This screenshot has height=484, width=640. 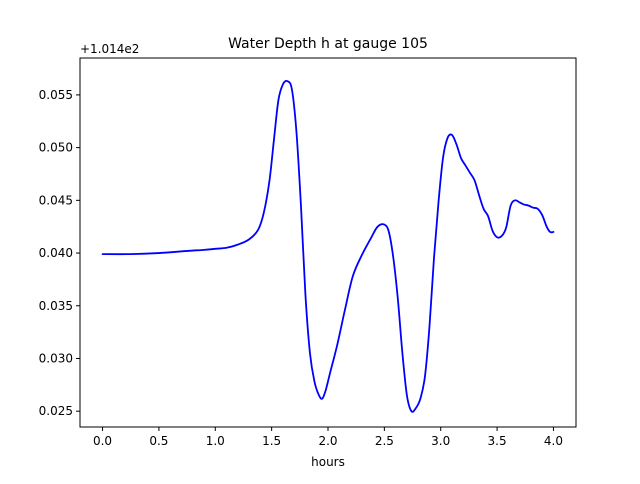 What do you see at coordinates (56, 200) in the screenshot?
I see `y-tick-label: 0.045` at bounding box center [56, 200].